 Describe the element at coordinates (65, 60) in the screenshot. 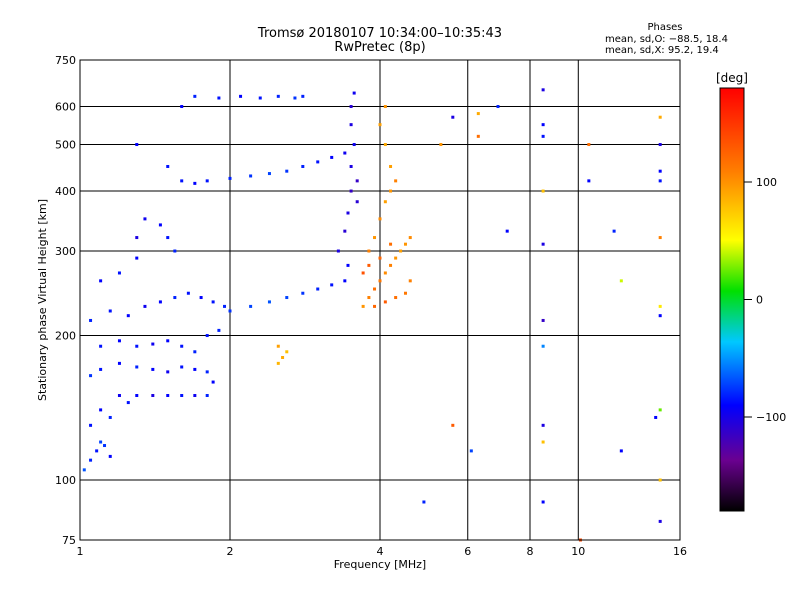

I see `y-tick-label: 750` at that location.